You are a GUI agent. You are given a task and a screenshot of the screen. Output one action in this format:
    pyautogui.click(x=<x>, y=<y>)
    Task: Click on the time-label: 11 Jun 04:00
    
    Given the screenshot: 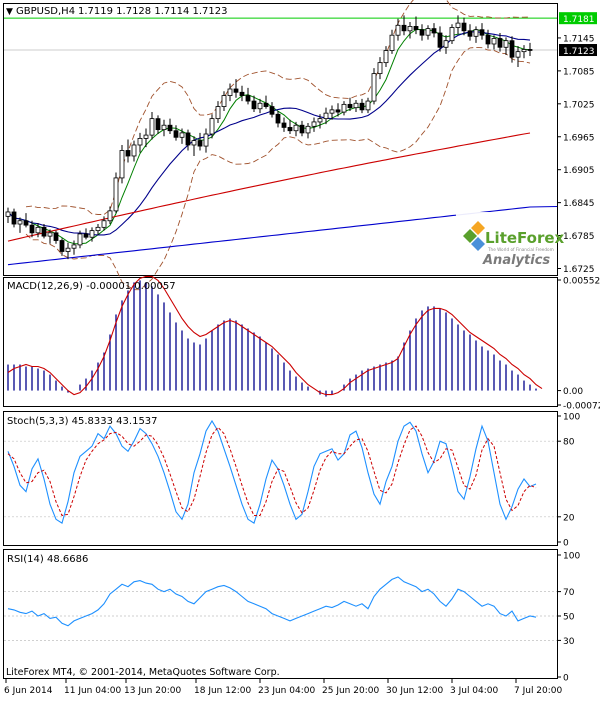 What is the action you would take?
    pyautogui.click(x=92, y=691)
    